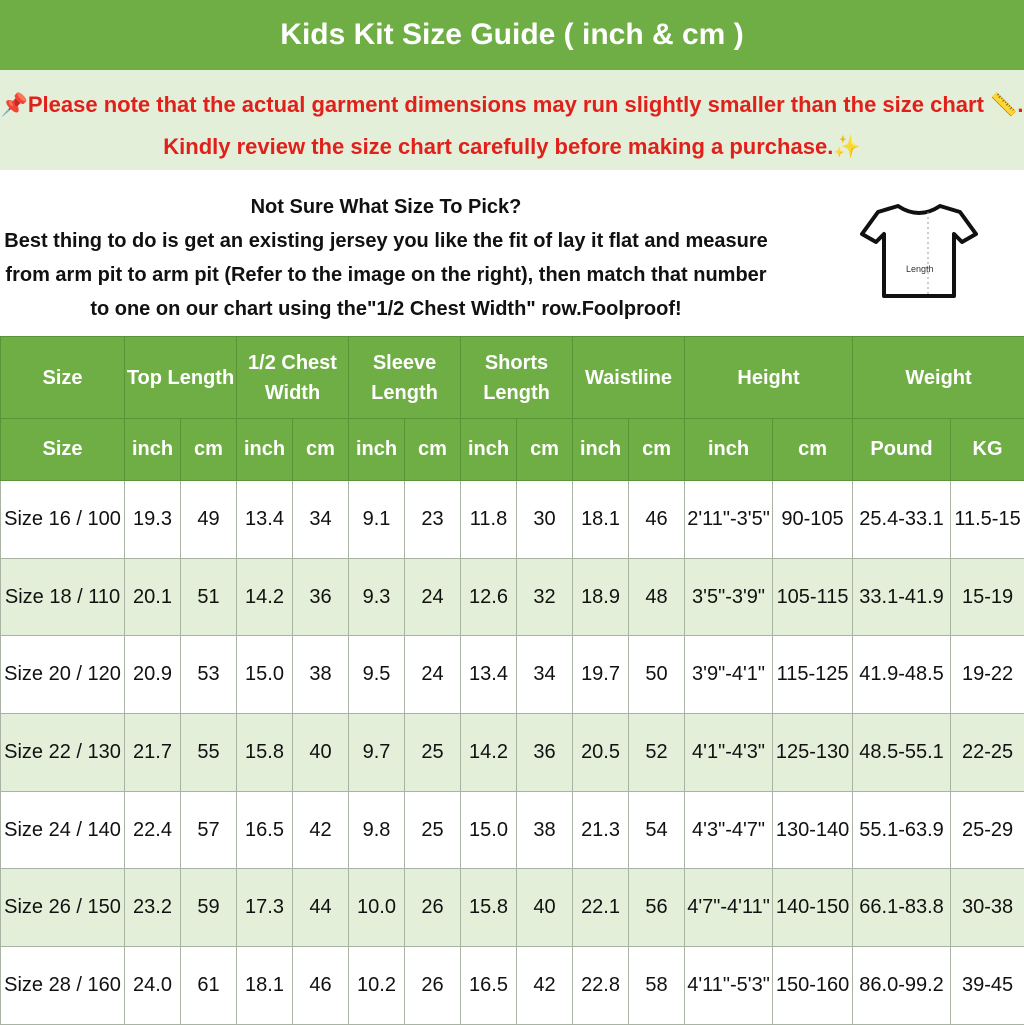 The image size is (1024, 1025). Describe the element at coordinates (987, 675) in the screenshot. I see `value-cell: 19-22` at that location.